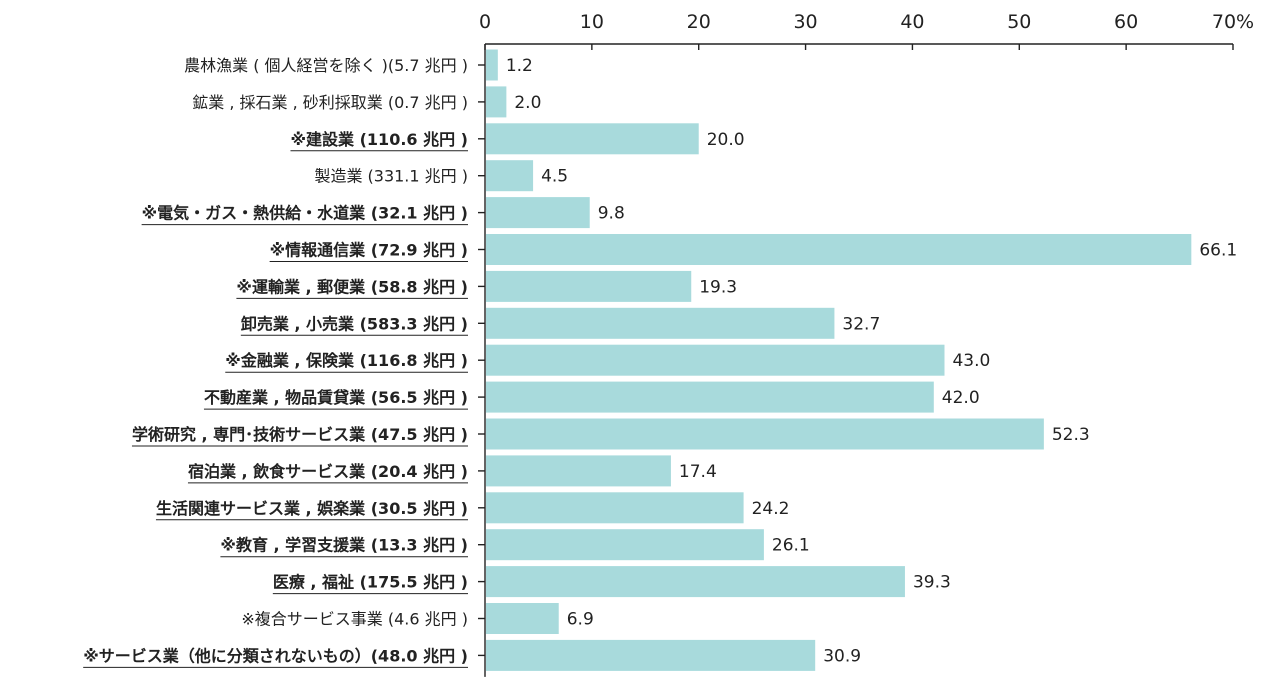  What do you see at coordinates (336, 397) in the screenshot?
I see `category-label: 不動産業 , 物品賃貸業 (56.5 兆円 )` at bounding box center [336, 397].